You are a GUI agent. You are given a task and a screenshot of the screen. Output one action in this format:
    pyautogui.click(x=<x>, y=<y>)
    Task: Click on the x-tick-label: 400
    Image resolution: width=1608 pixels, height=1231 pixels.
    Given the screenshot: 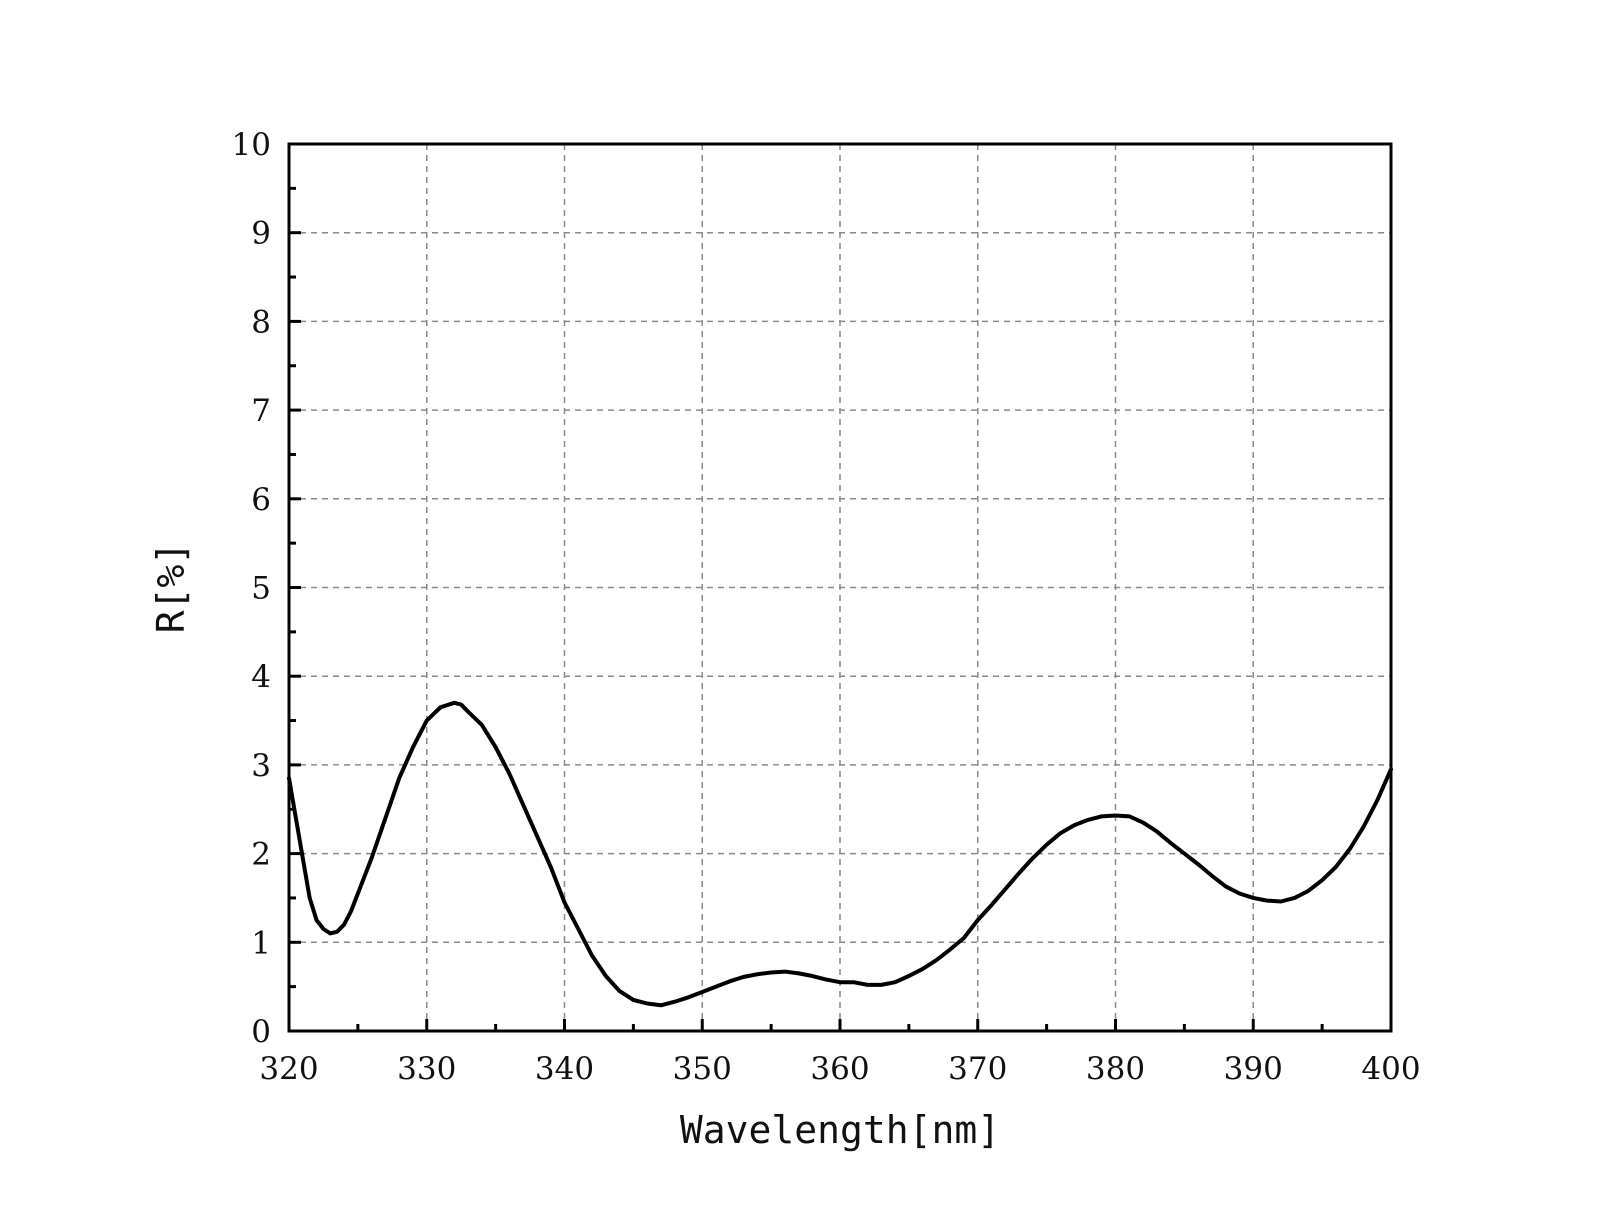 What is the action you would take?
    pyautogui.click(x=1390, y=1069)
    